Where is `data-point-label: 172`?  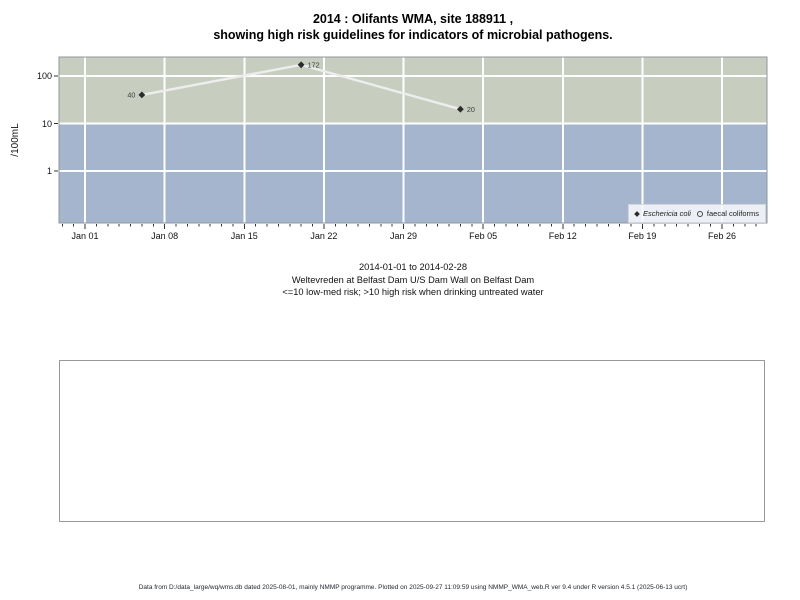
data-point-label: 172 is located at coordinates (314, 64).